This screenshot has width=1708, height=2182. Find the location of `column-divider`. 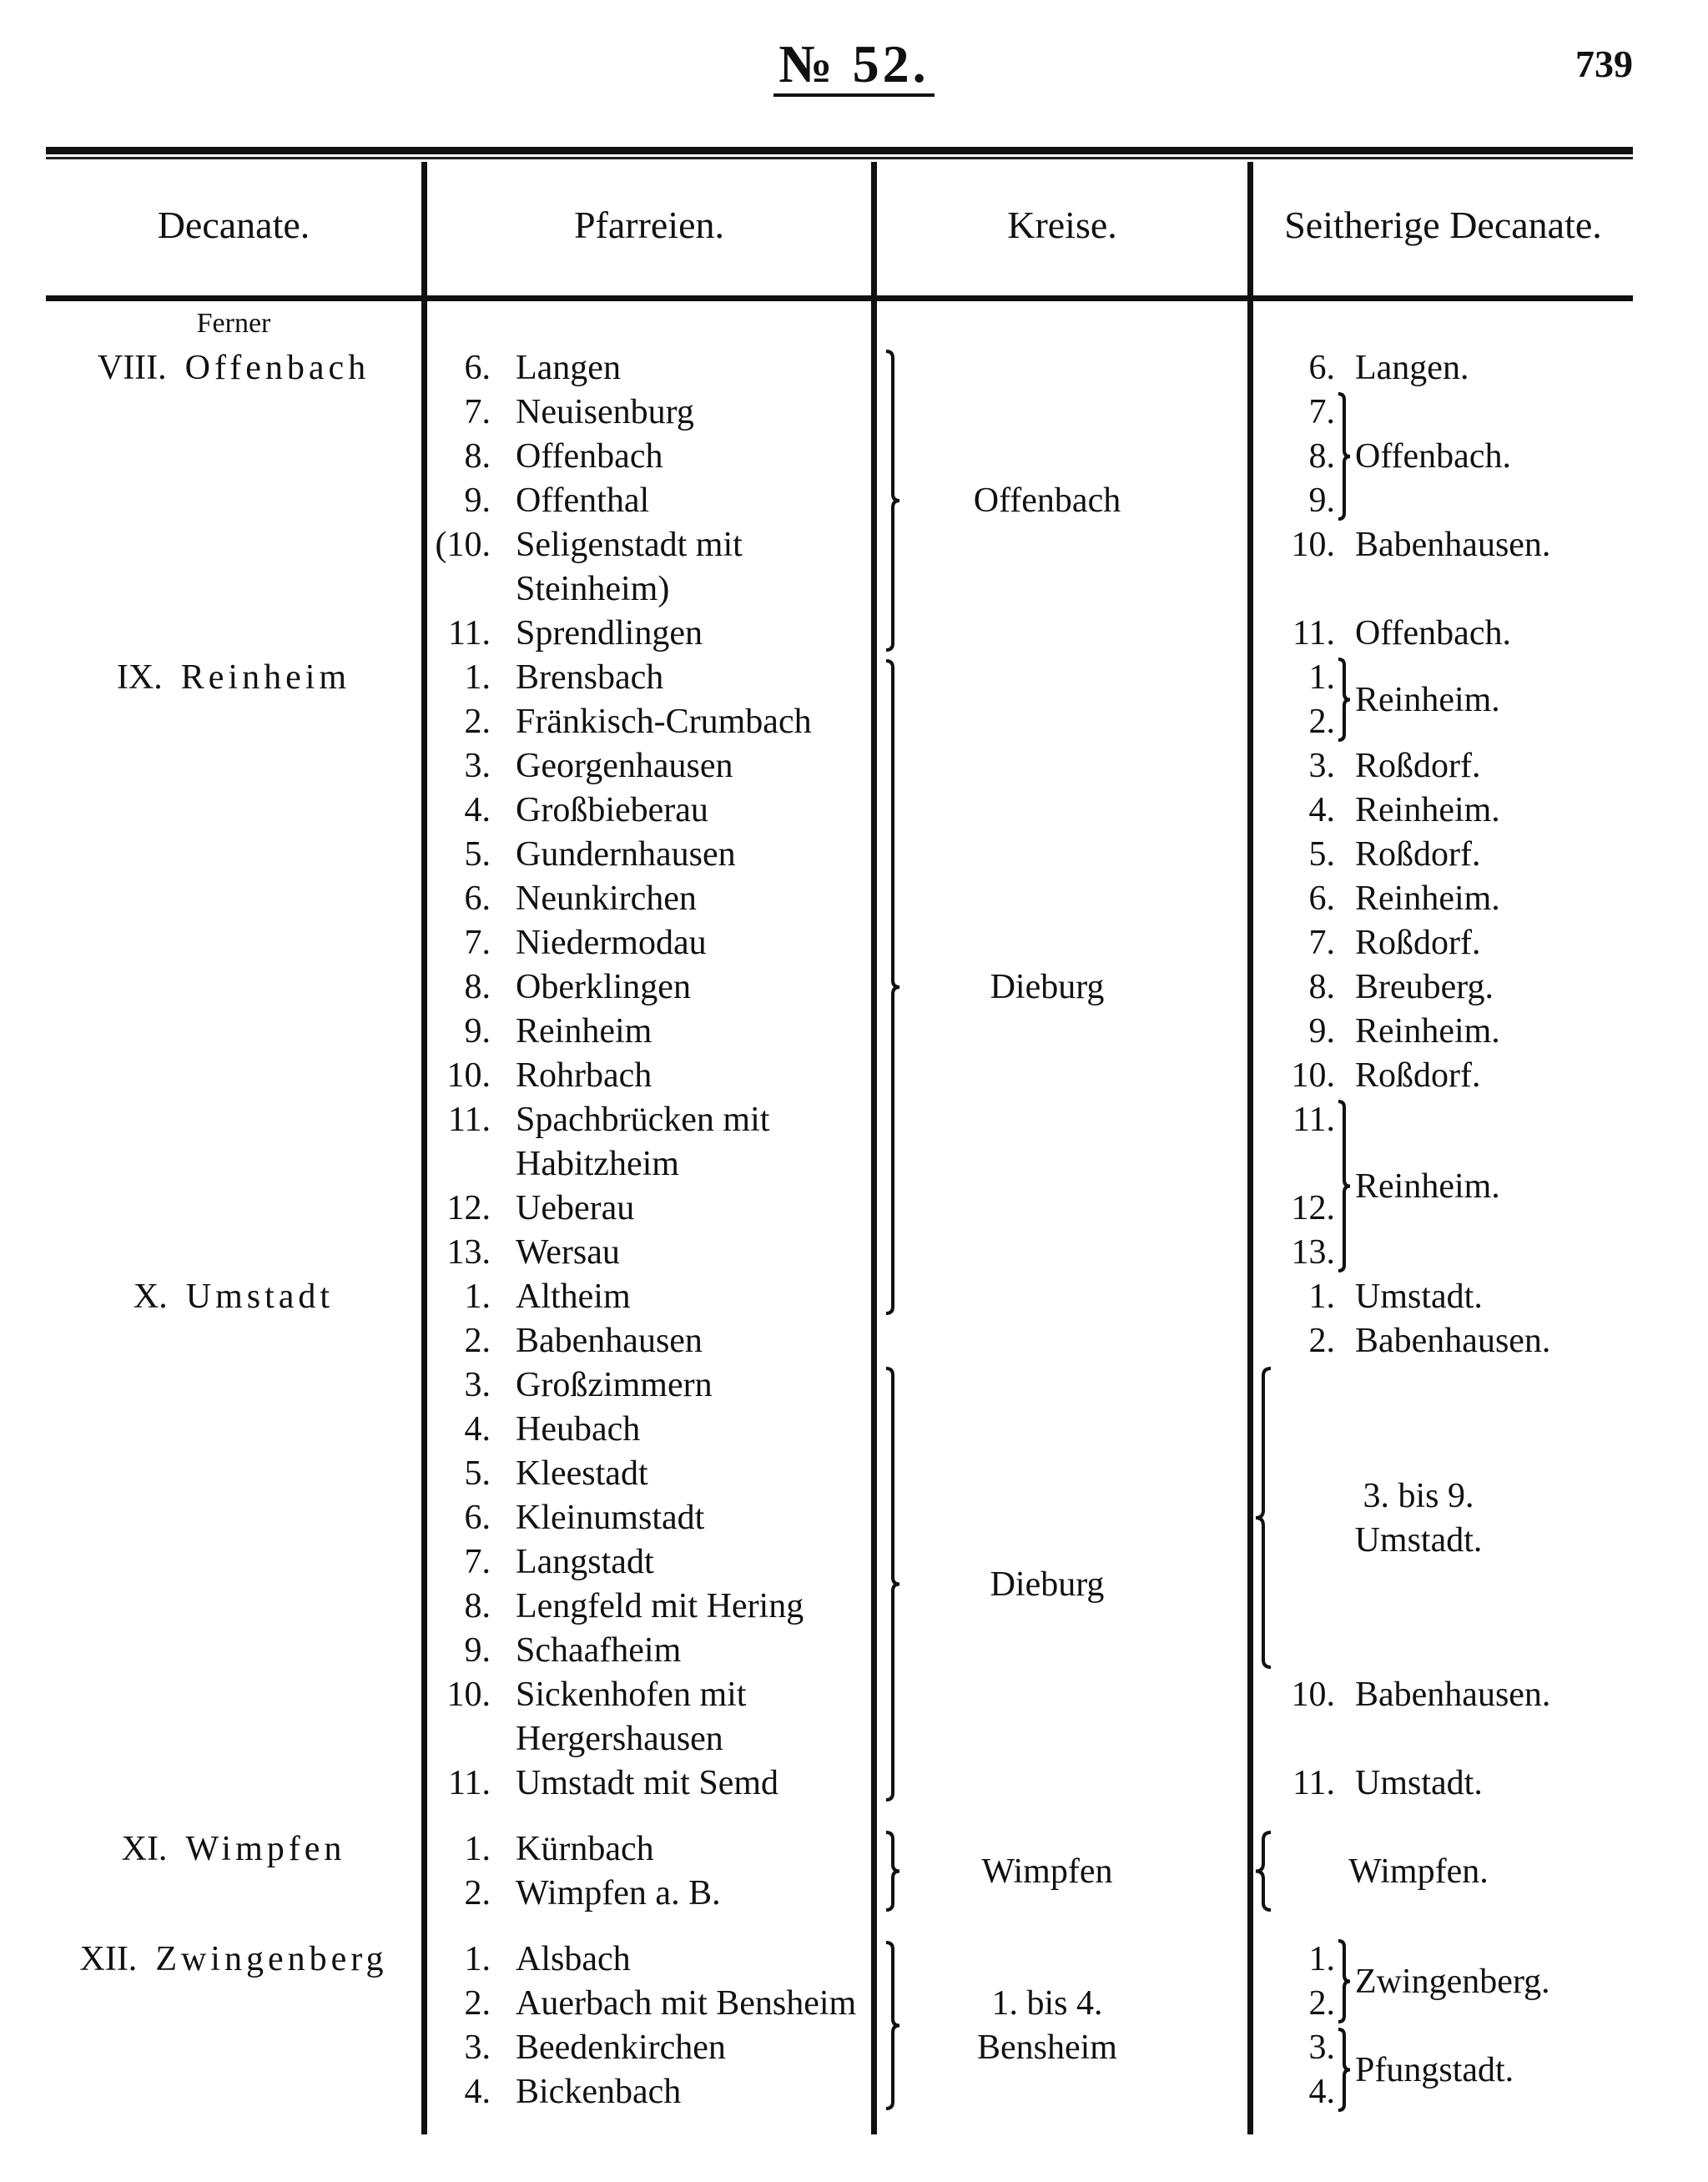

column-divider is located at coordinates (1250, 1148).